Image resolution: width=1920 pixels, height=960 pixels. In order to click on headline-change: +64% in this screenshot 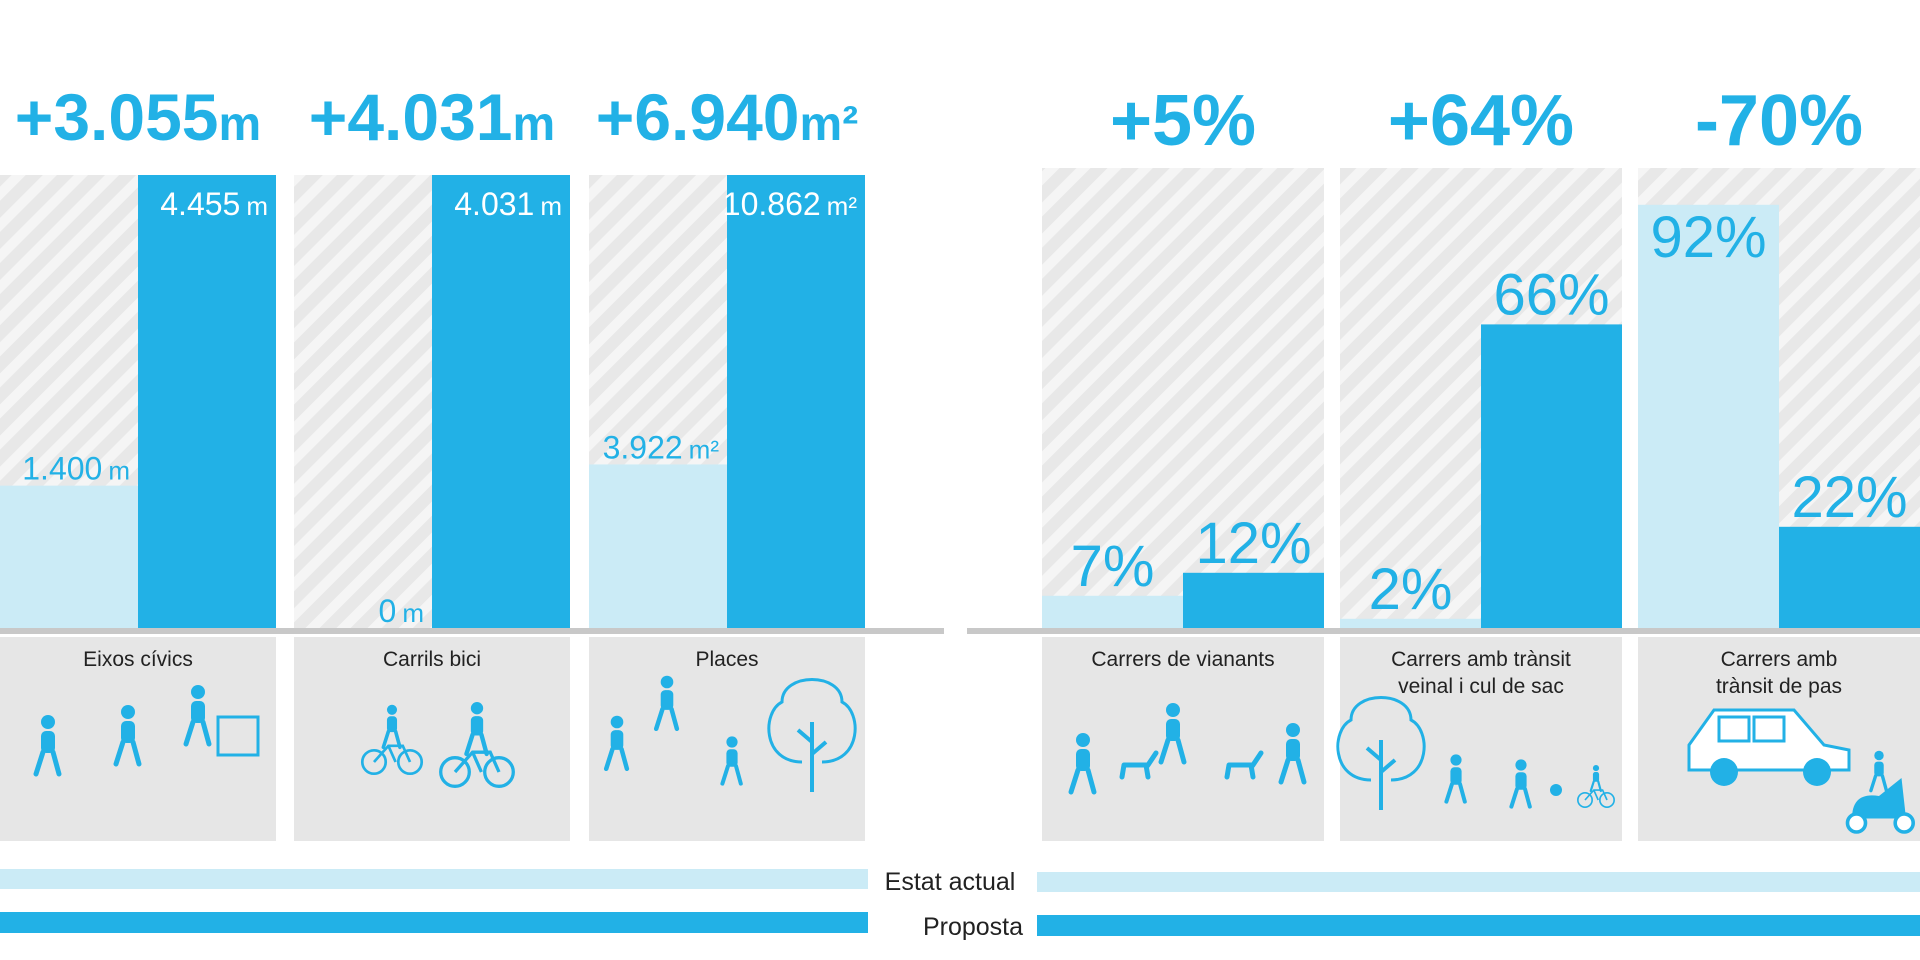, I will do `click(1481, 121)`.